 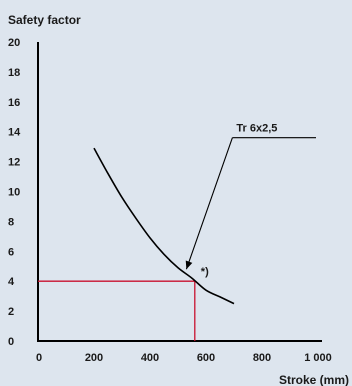 I want to click on y-tick-label: 10, so click(x=14, y=193).